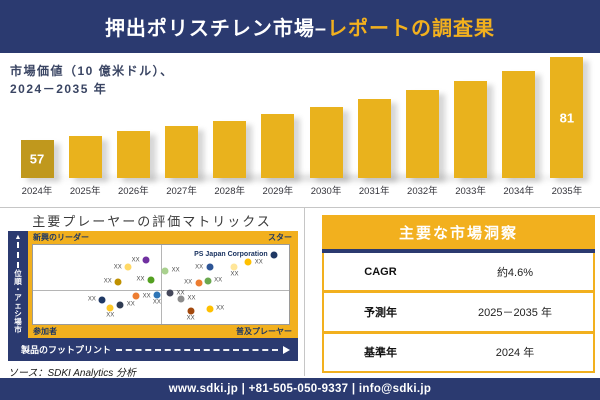 The height and width of the screenshot is (400, 600). I want to click on section-divider-horizontal, so click(300, 207).